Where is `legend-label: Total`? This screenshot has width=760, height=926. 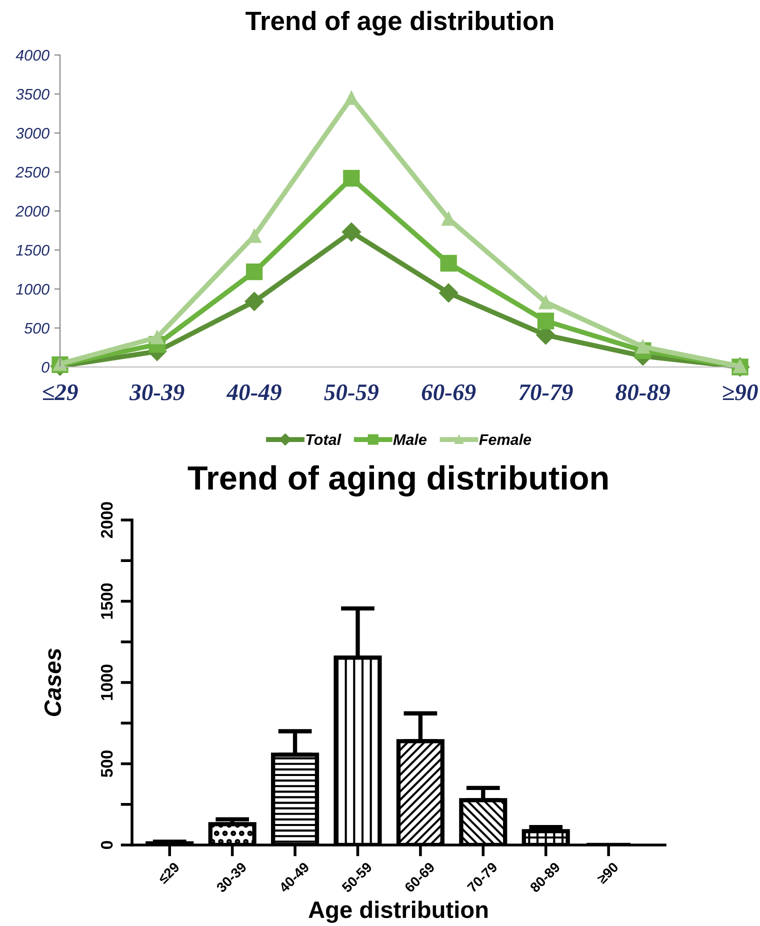 legend-label: Total is located at coordinates (324, 440).